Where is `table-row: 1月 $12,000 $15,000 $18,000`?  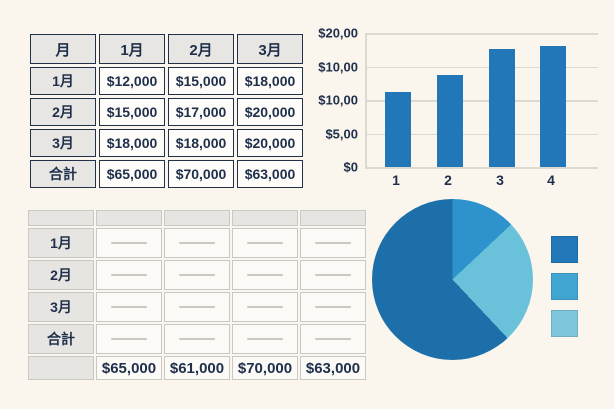
table-row: 1月 $12,000 $15,000 $18,000 is located at coordinates (166, 81).